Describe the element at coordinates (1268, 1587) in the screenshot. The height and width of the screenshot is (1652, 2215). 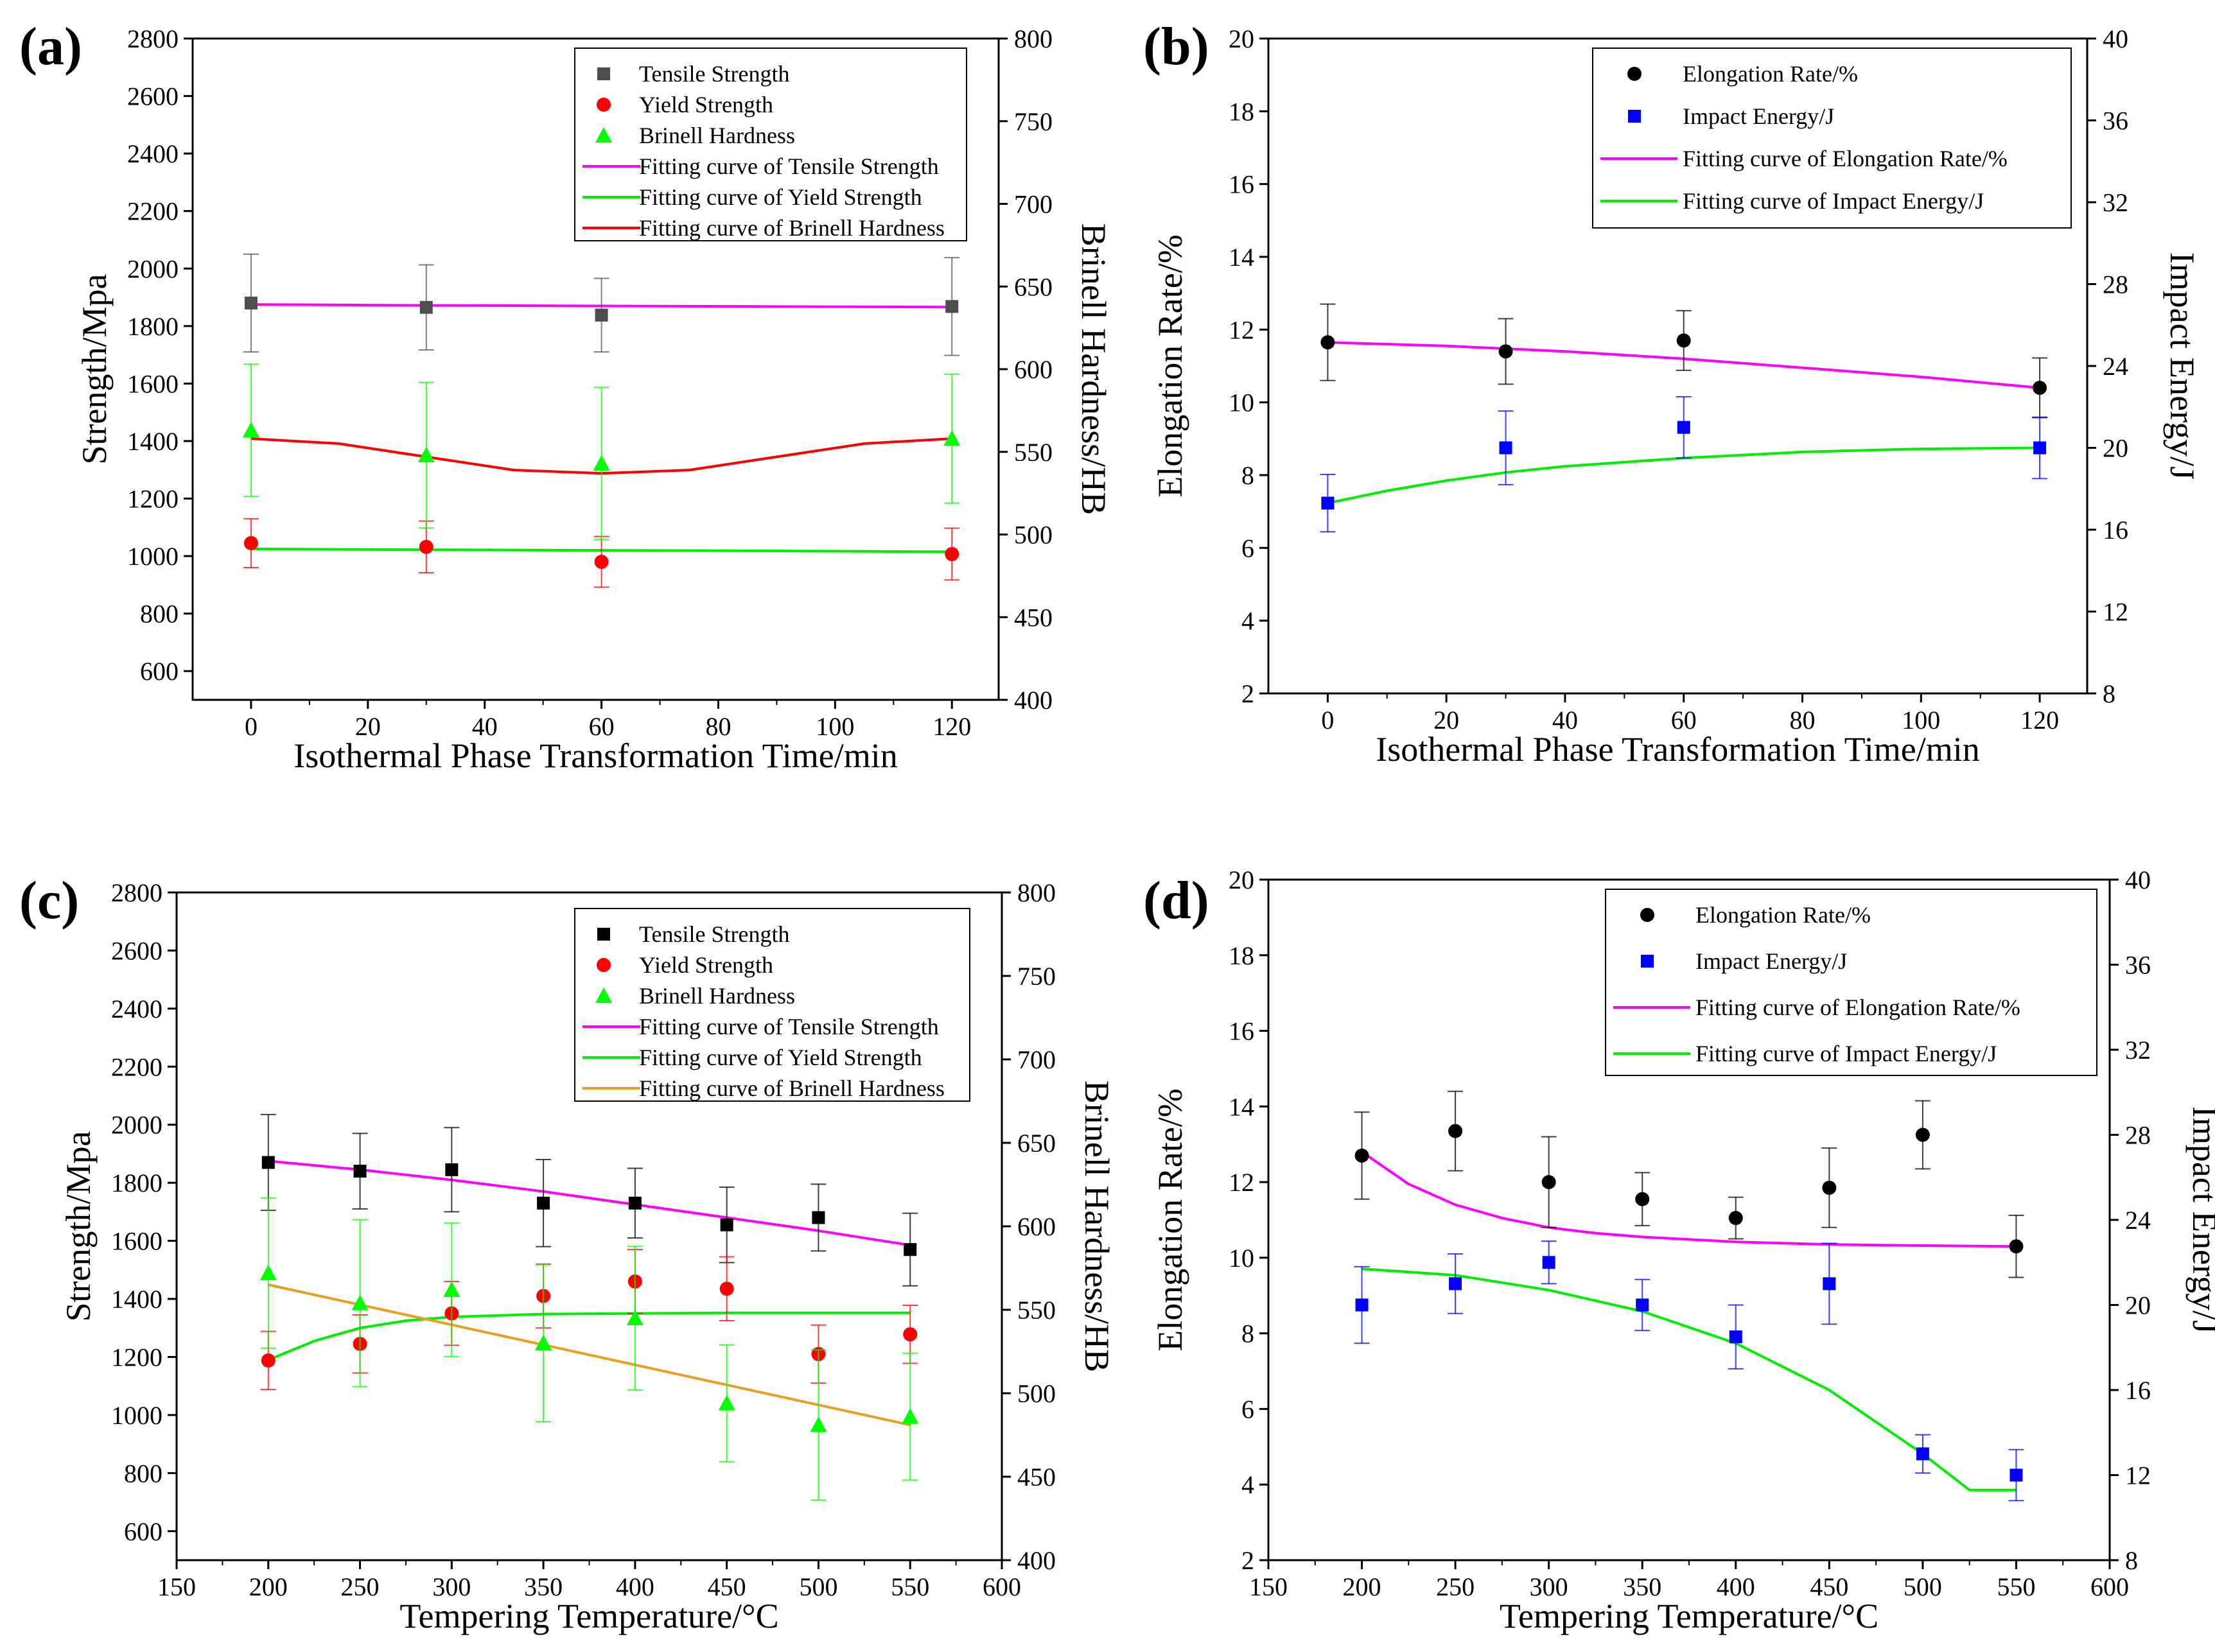
I see `x-tick-label: 150` at that location.